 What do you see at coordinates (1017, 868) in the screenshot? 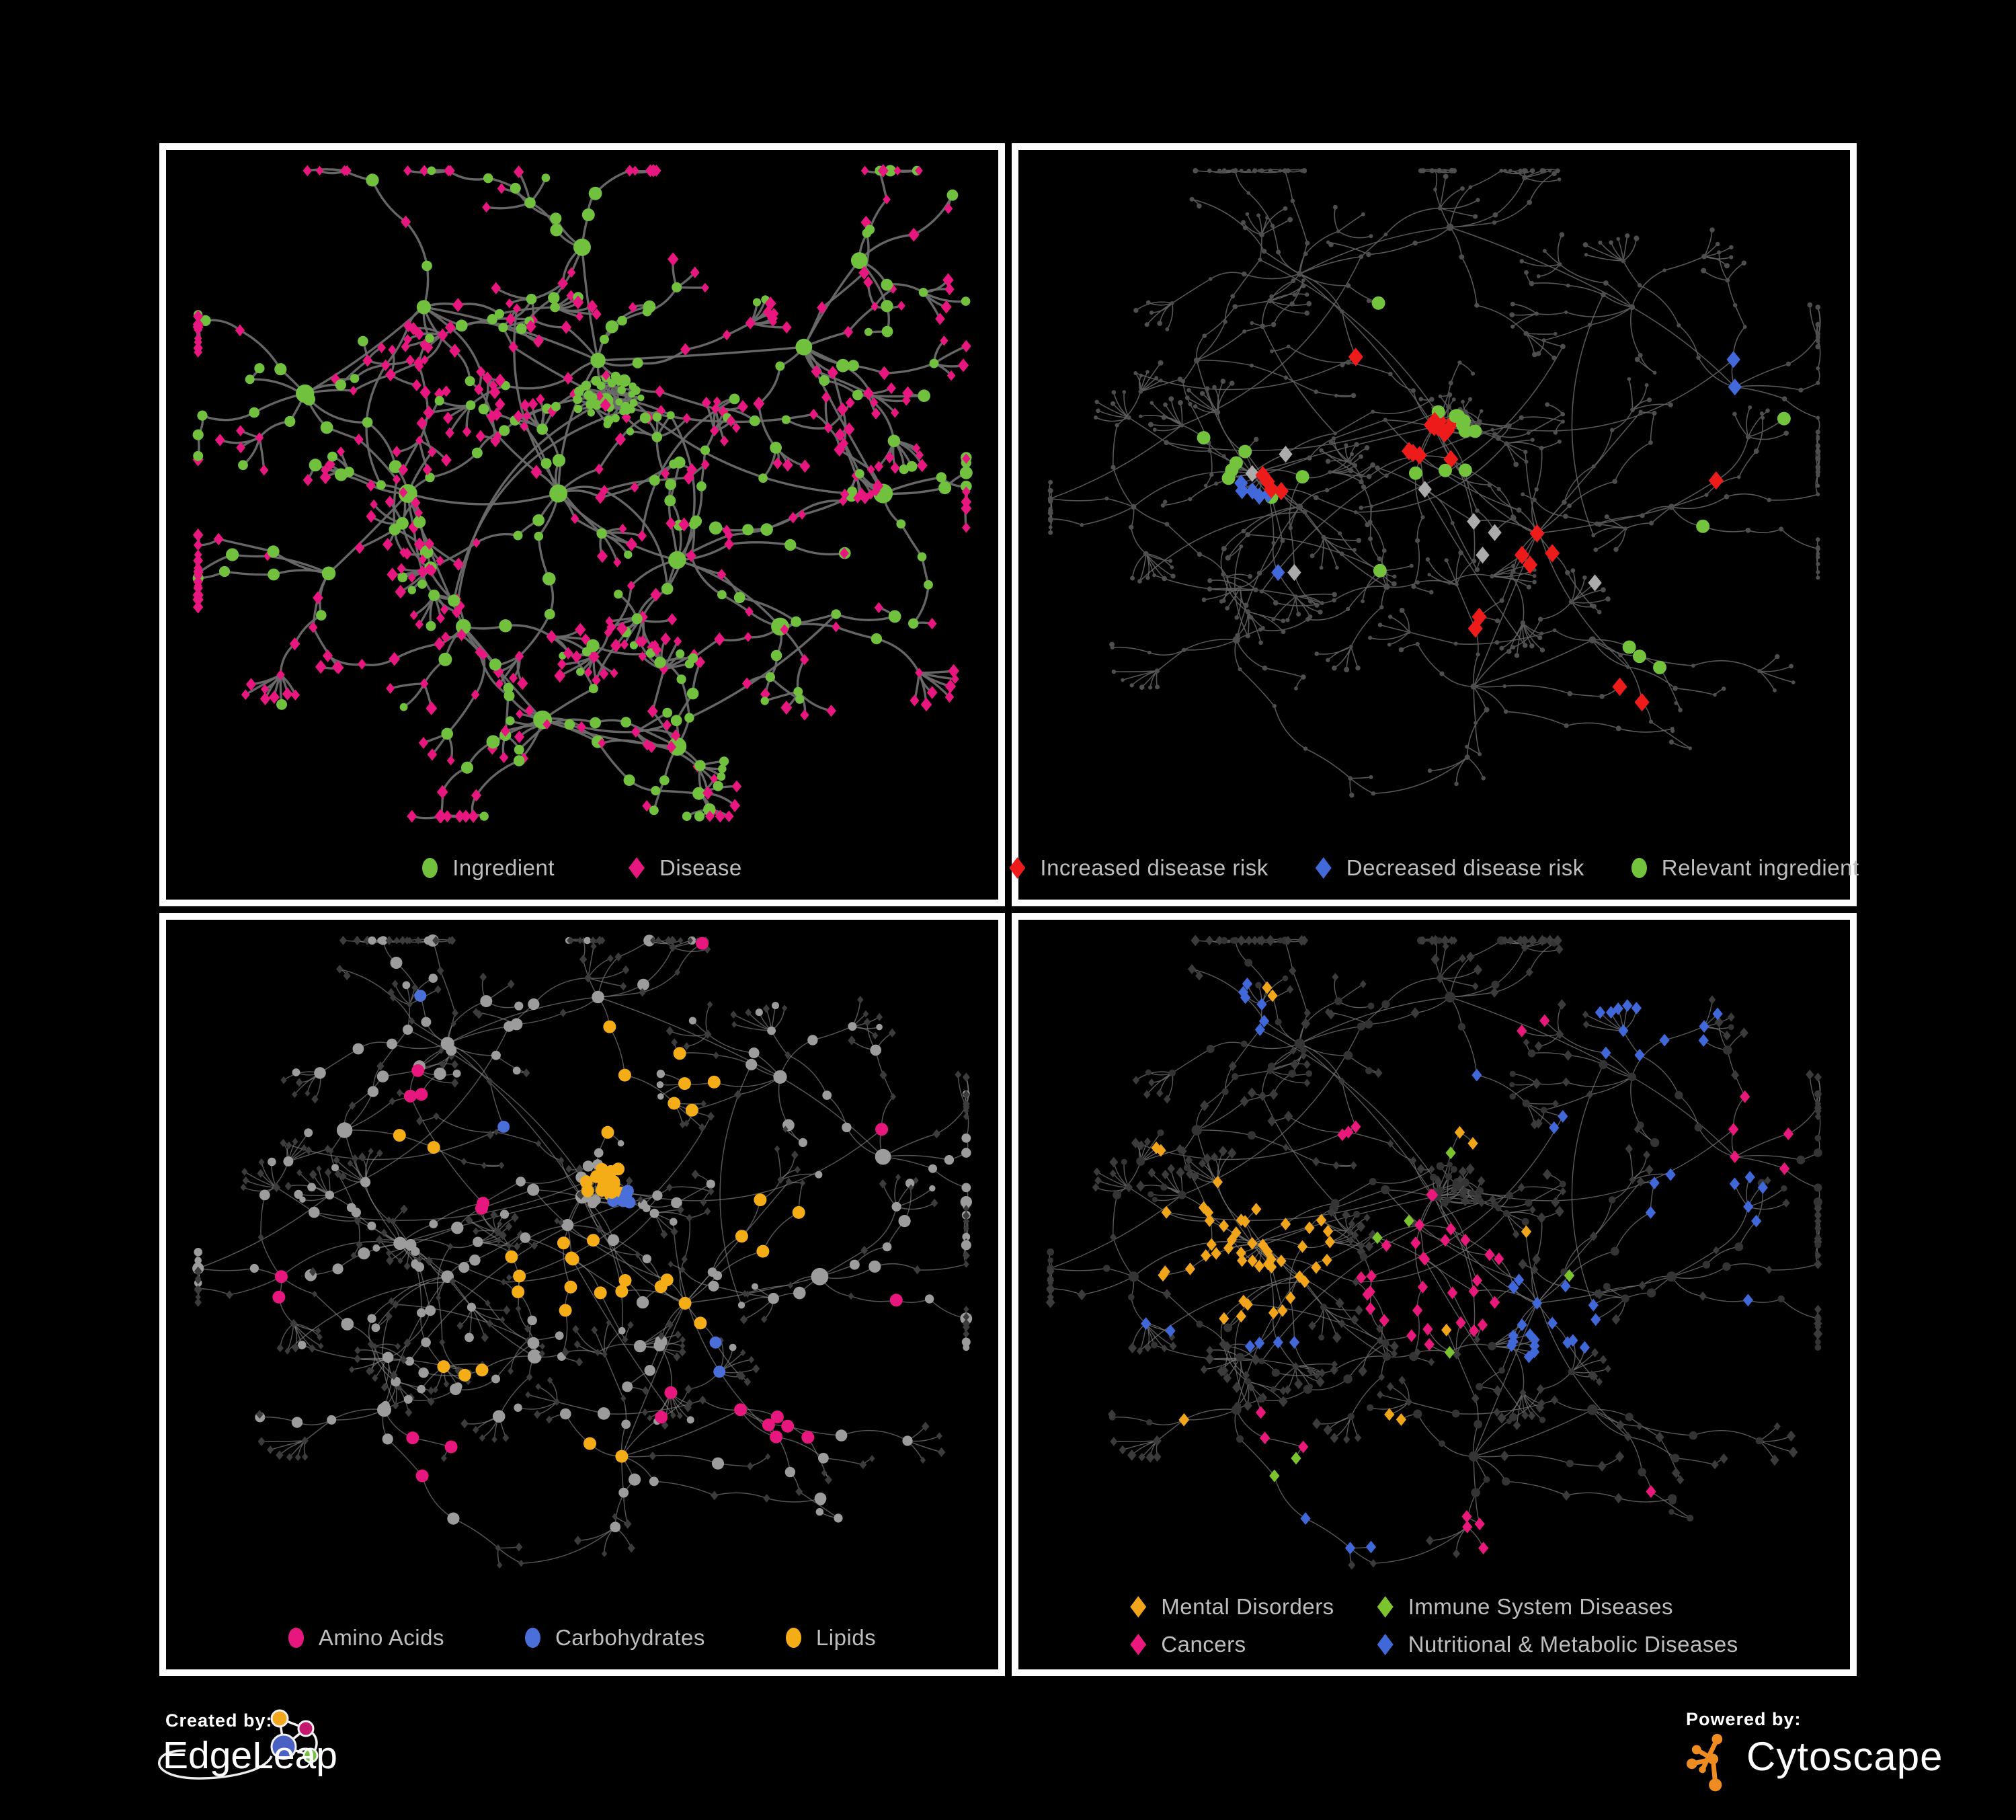
I see `increased-disease-risk-diamond-icon` at bounding box center [1017, 868].